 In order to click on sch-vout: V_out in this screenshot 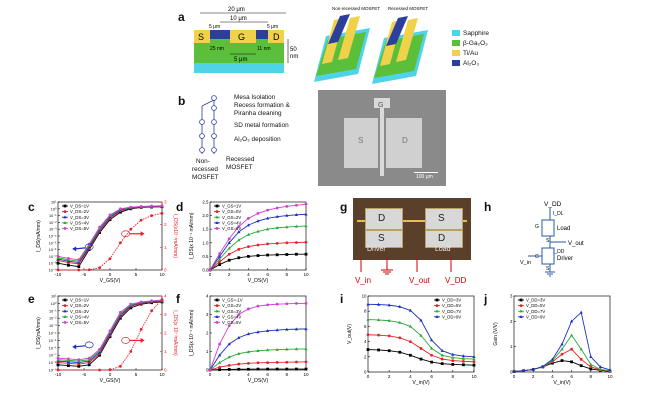, I will do `click(576, 244)`.